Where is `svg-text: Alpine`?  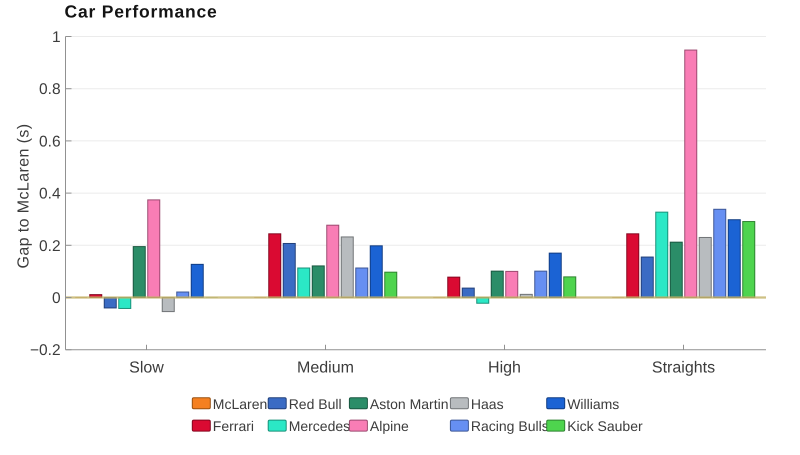
svg-text: Alpine is located at coordinates (389, 426).